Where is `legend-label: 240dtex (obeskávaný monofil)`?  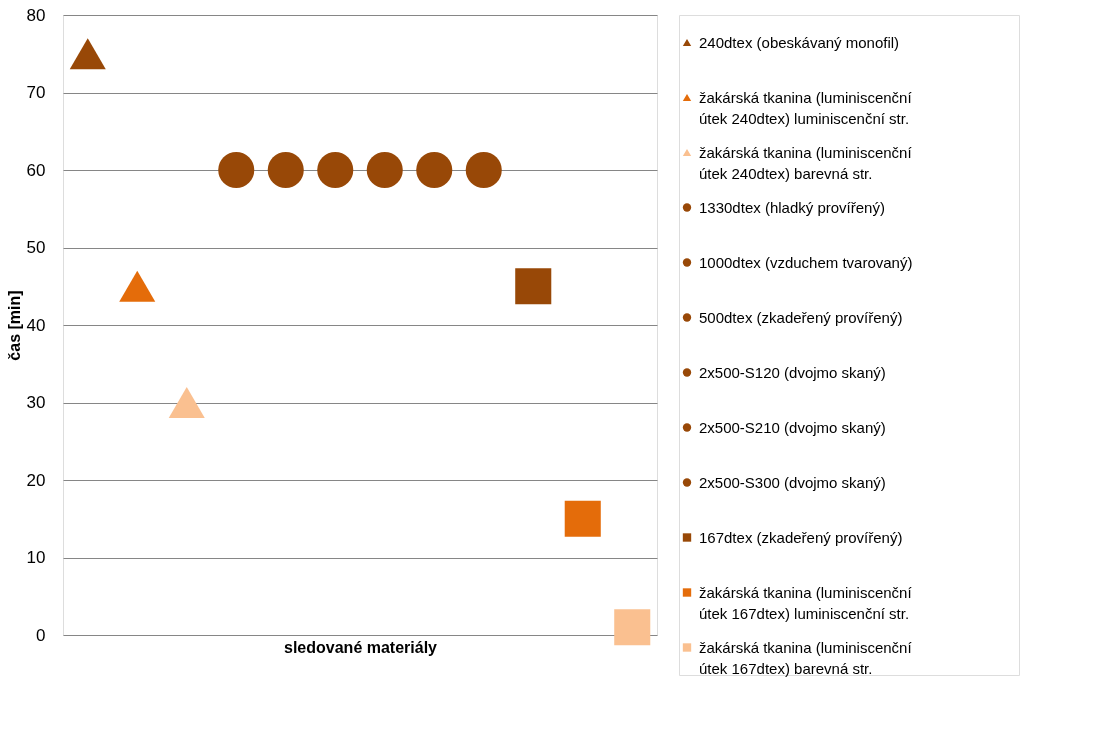
legend-label: 240dtex (obeskávaný monofil) is located at coordinates (799, 42).